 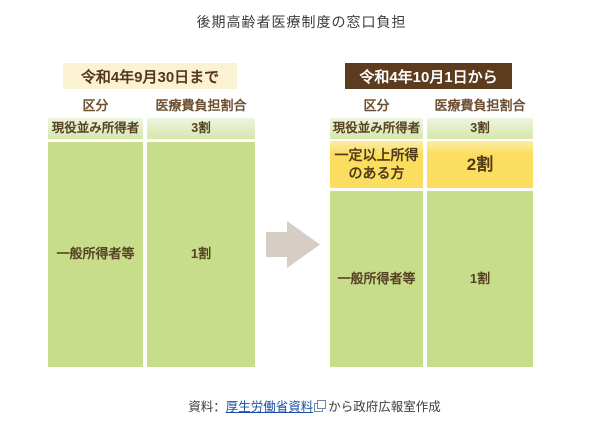 I want to click on after-row-general-ratio: 1割, so click(x=480, y=279).